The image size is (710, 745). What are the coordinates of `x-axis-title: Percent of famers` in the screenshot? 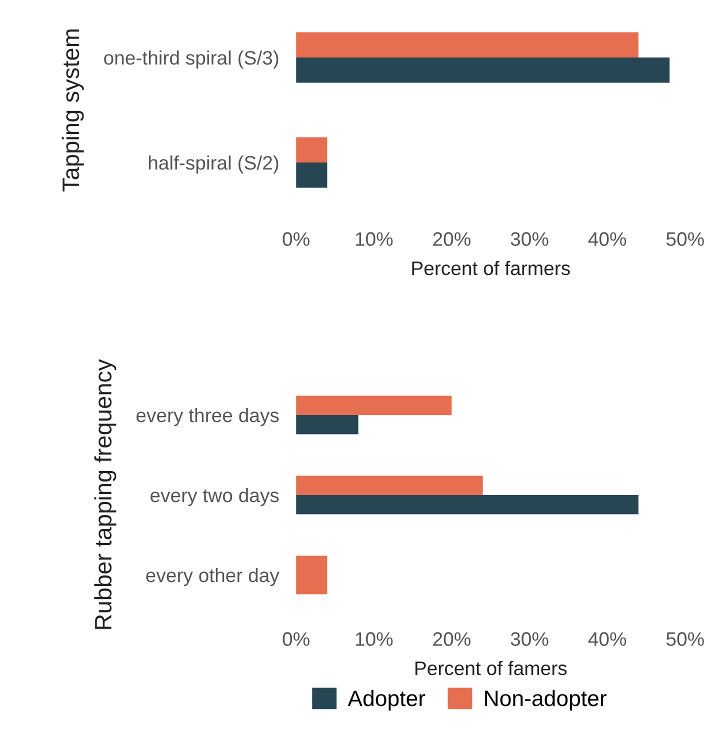 It's located at (491, 668).